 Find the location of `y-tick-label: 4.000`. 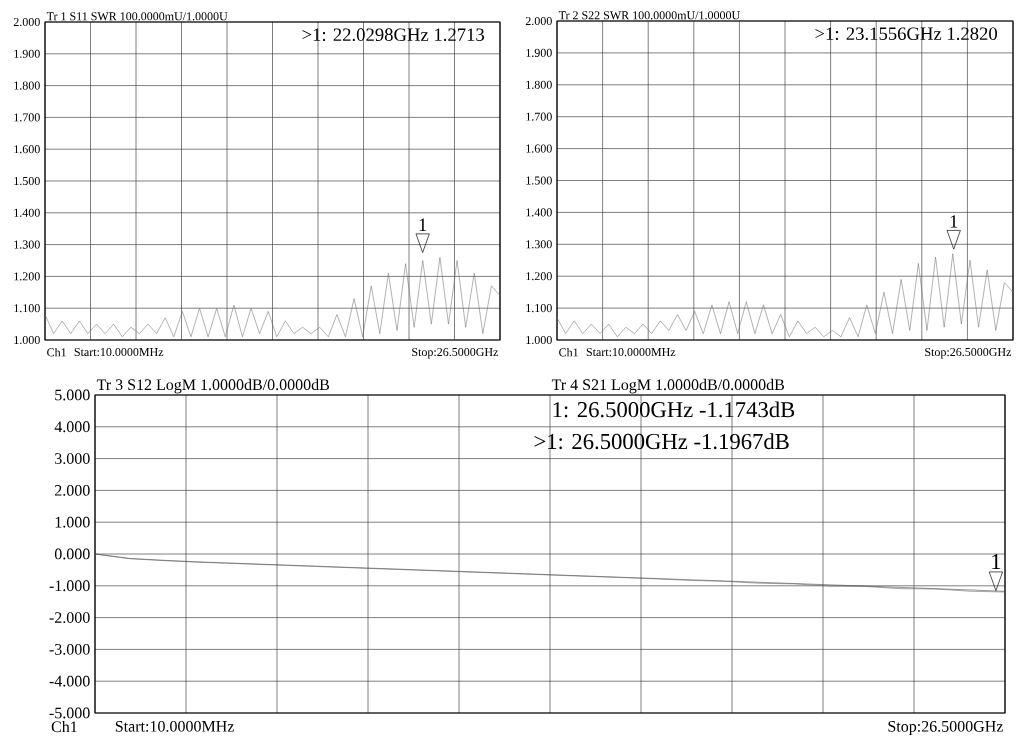

y-tick-label: 4.000 is located at coordinates (72, 427).